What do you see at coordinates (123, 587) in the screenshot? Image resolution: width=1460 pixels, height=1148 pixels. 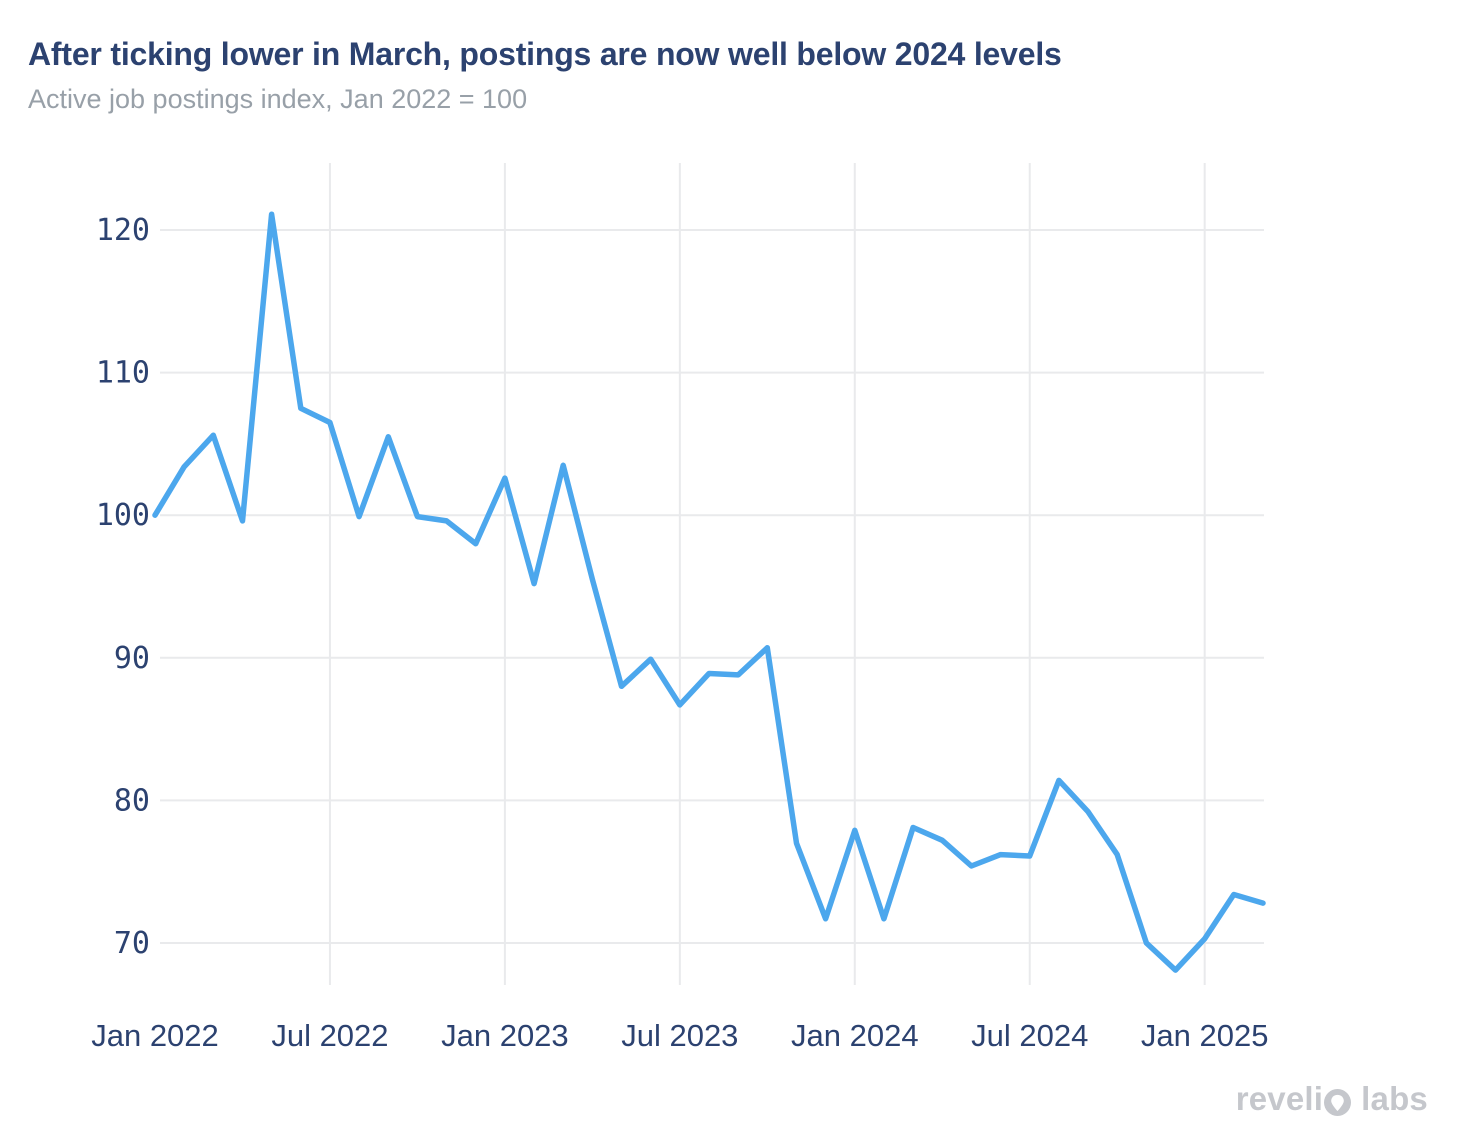 I see `y-axis-labels: 70 80 90 100 110 120` at bounding box center [123, 587].